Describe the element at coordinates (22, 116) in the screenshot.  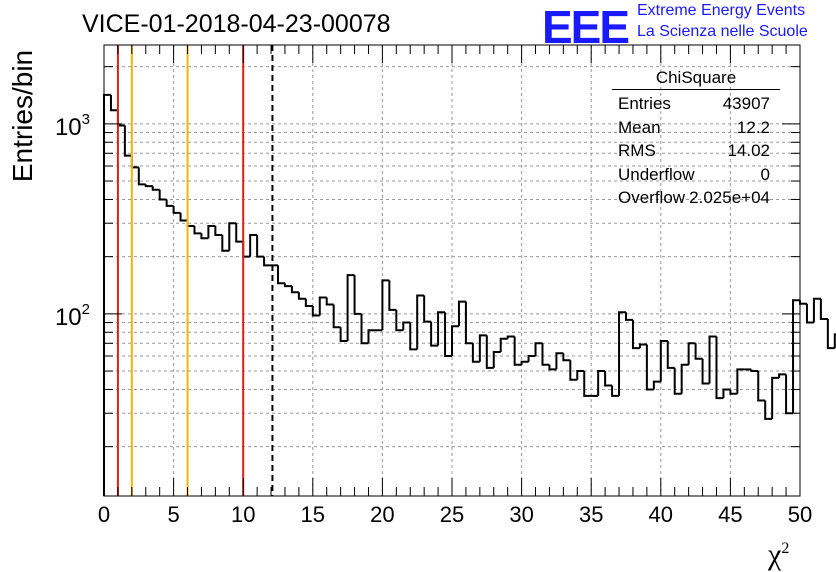
I see `y-axis-label: Entries/bin` at that location.